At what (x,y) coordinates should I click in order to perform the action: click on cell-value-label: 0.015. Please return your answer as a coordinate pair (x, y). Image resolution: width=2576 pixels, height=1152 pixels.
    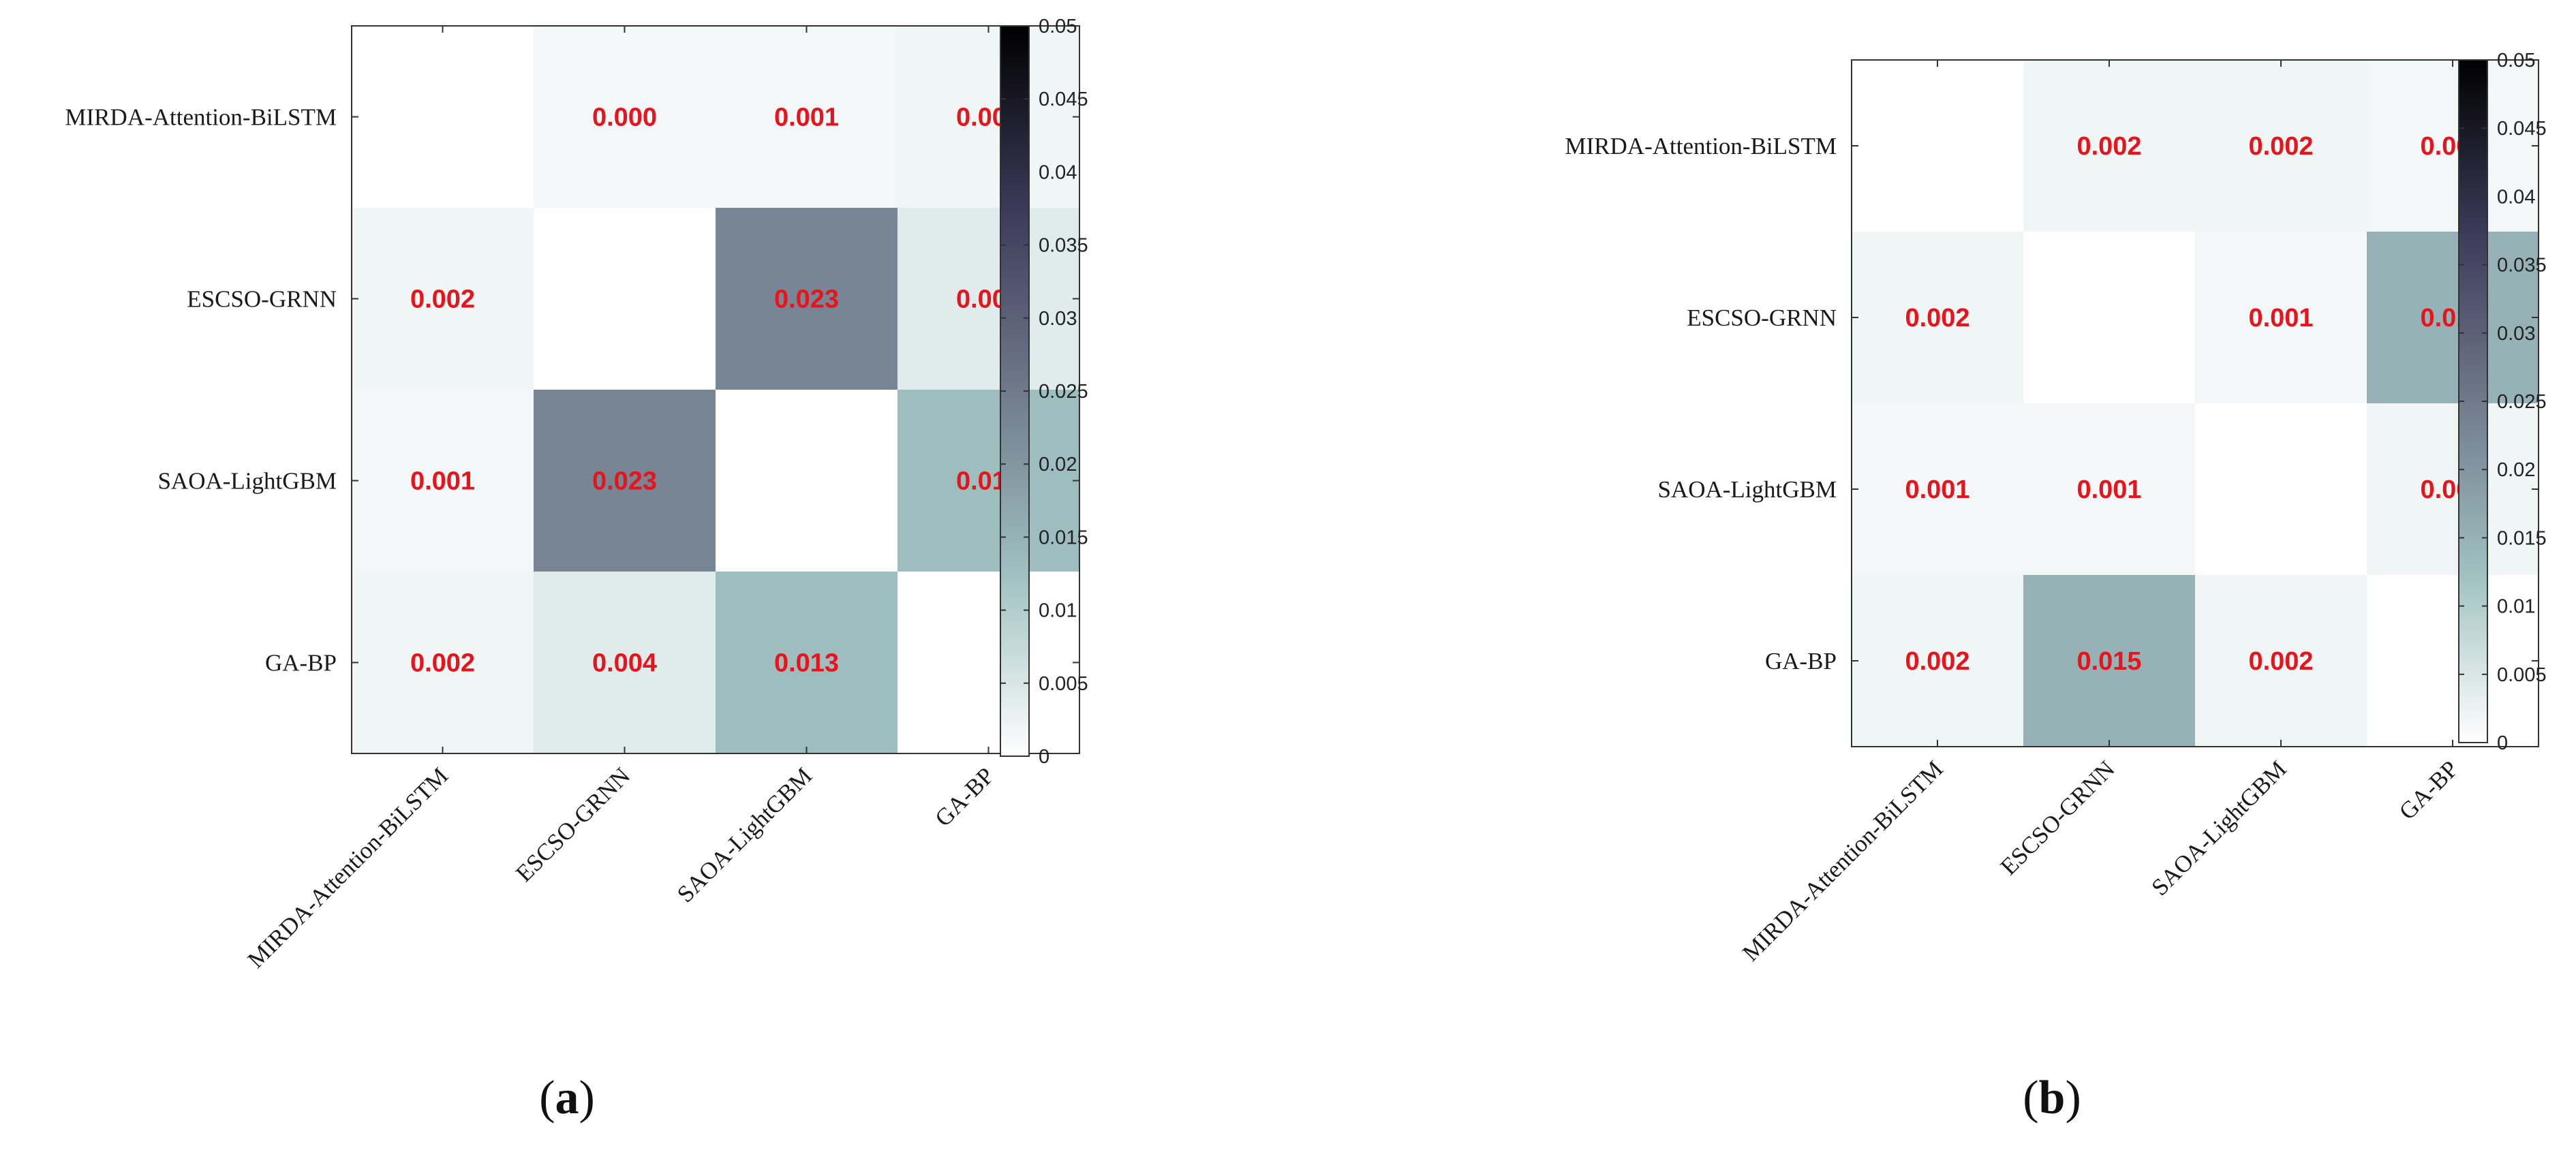
    Looking at the image, I should click on (2108, 661).